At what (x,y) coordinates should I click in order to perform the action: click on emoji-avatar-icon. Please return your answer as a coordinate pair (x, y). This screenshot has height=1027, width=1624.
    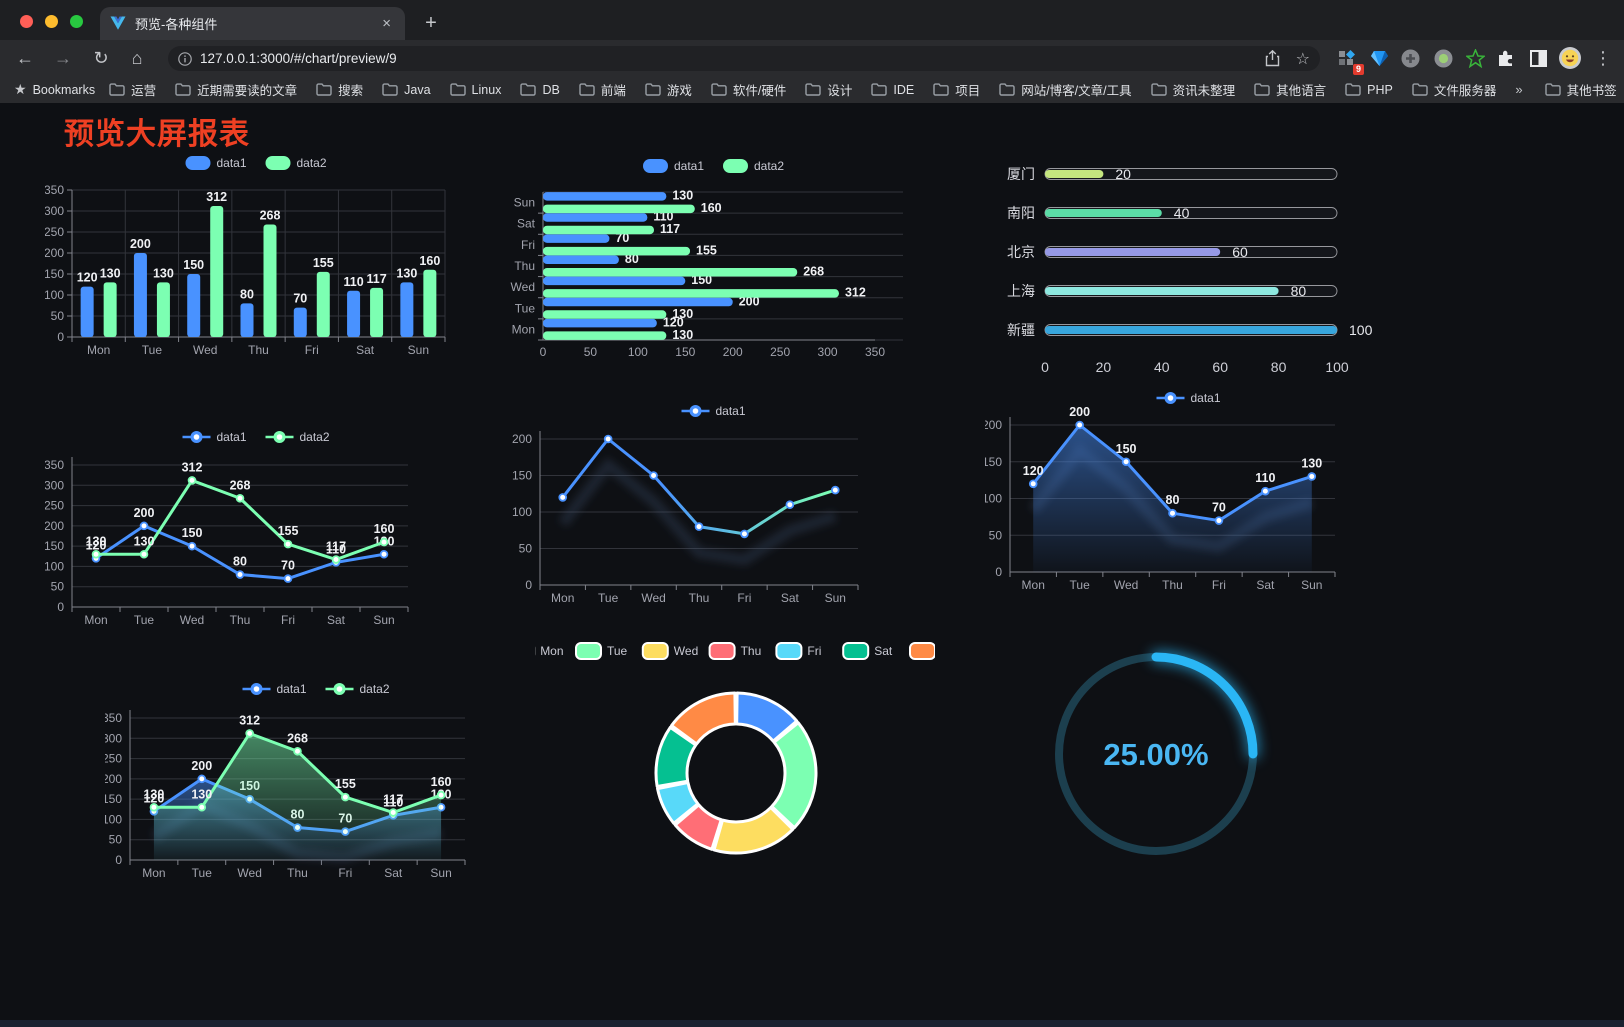
    Looking at the image, I should click on (1570, 58).